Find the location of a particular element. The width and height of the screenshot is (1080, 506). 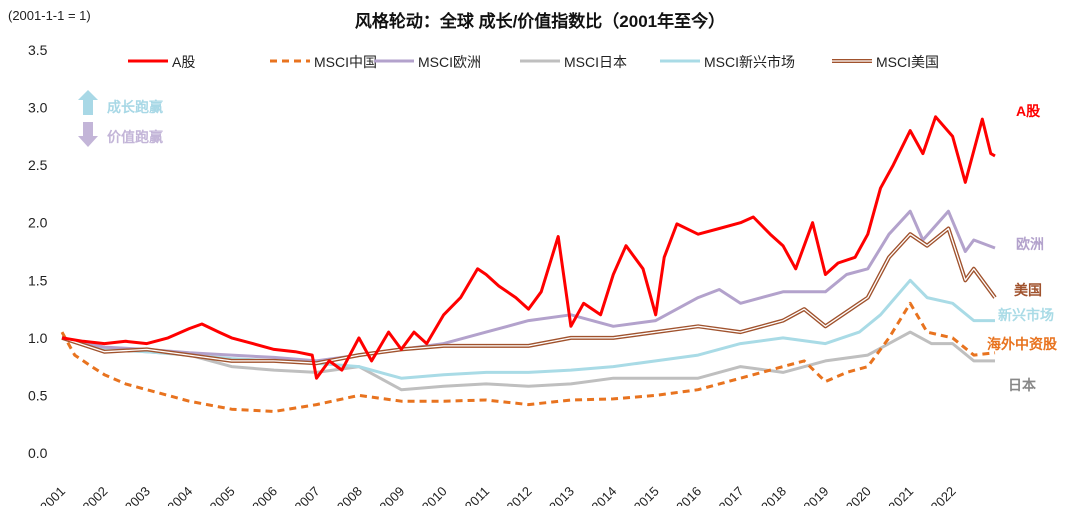

legend-label: MSCI欧洲 is located at coordinates (449, 62).